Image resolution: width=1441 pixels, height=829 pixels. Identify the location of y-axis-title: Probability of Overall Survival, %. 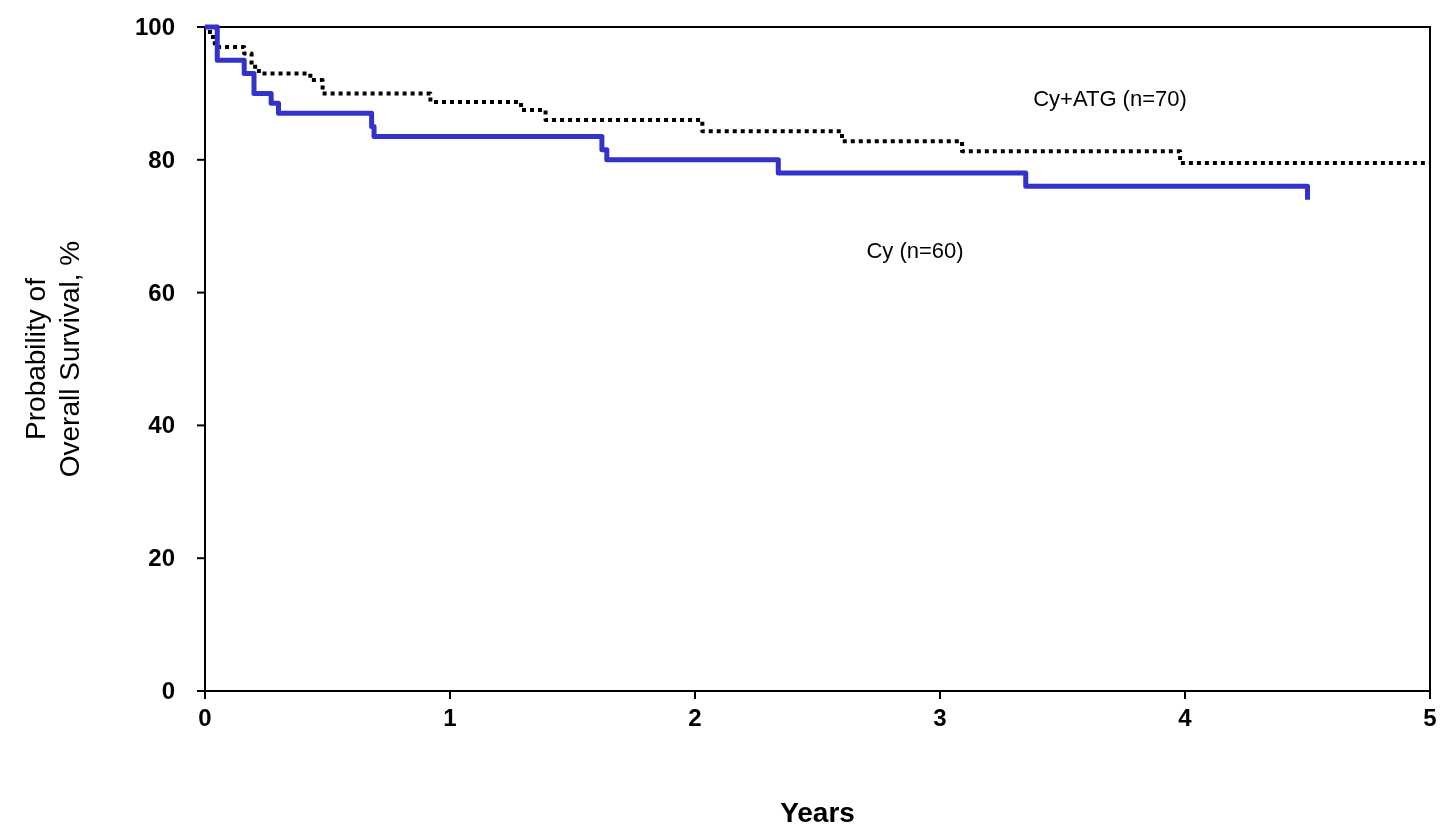
(52, 359).